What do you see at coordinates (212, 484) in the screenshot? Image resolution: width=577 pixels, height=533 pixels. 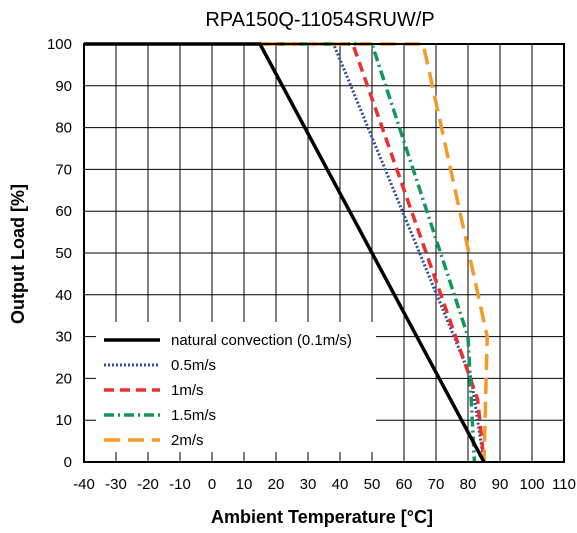 I see `x-tick-label: 0` at bounding box center [212, 484].